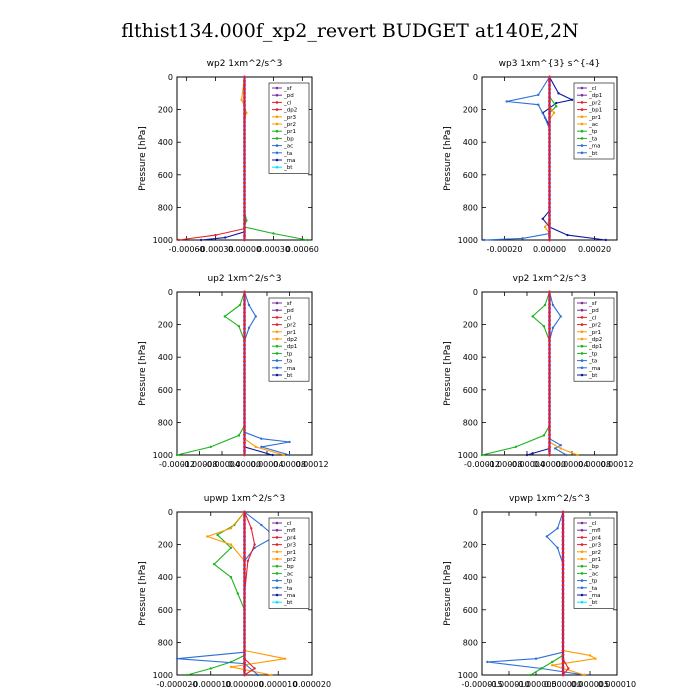 The width and height of the screenshot is (700, 700). Describe the element at coordinates (594, 531) in the screenshot. I see `legend-label: _mfl` at that location.